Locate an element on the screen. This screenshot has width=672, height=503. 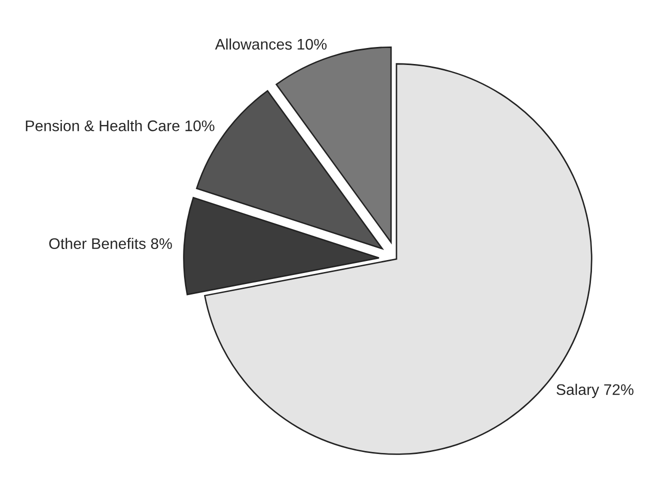
slice-label: Allowances 10% is located at coordinates (271, 44).